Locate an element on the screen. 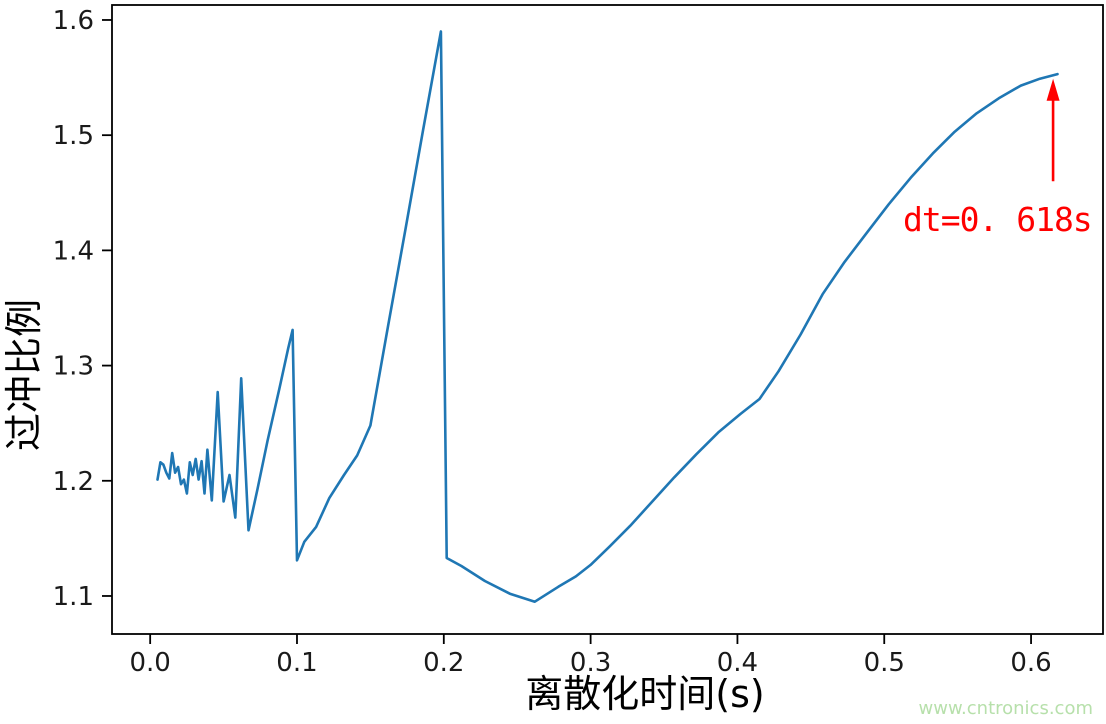 This screenshot has height=724, width=1106. x-tick-label: 0.1 is located at coordinates (296, 663).